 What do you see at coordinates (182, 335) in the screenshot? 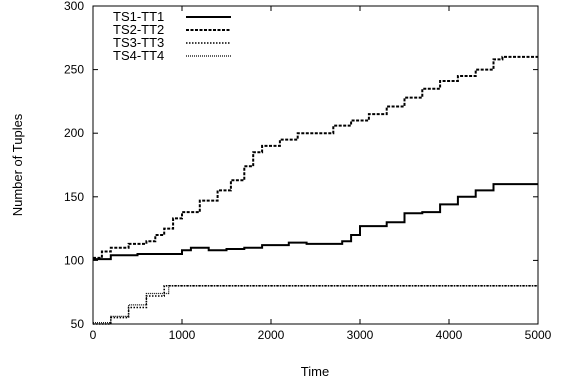
I see `x-tick-label: 1000` at bounding box center [182, 335].